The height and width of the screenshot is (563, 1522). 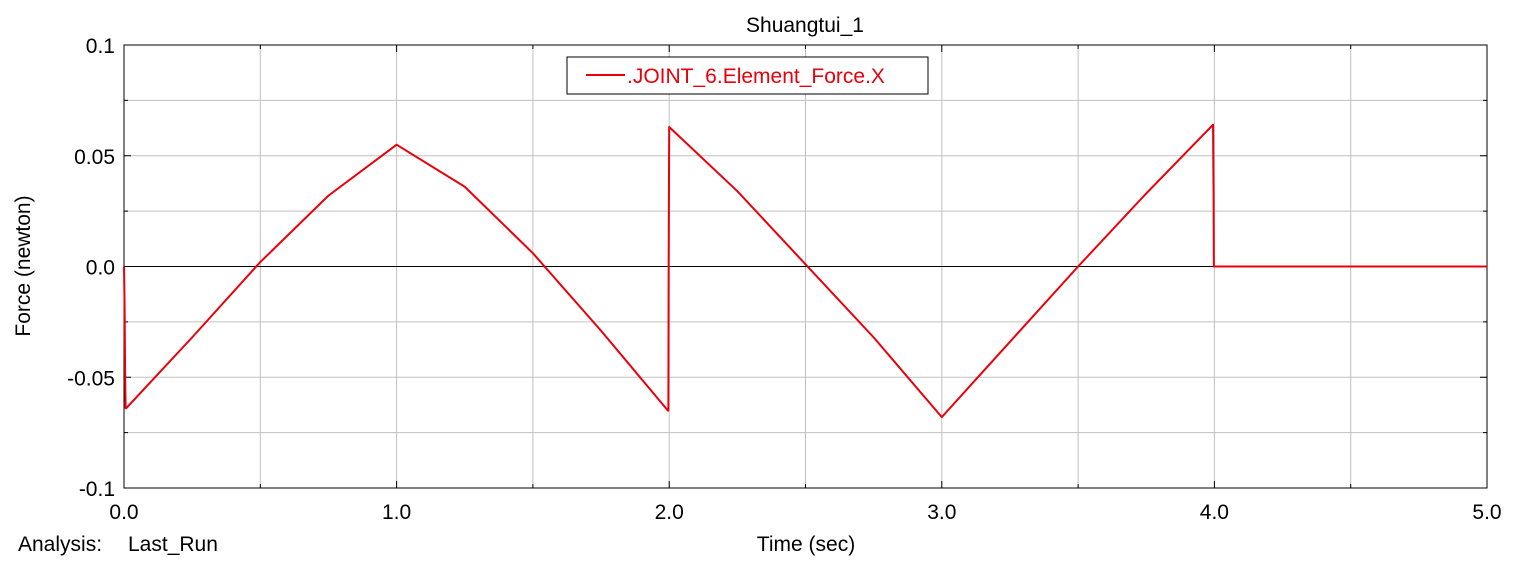 I want to click on y-tick-label: -0.05, so click(x=91, y=378).